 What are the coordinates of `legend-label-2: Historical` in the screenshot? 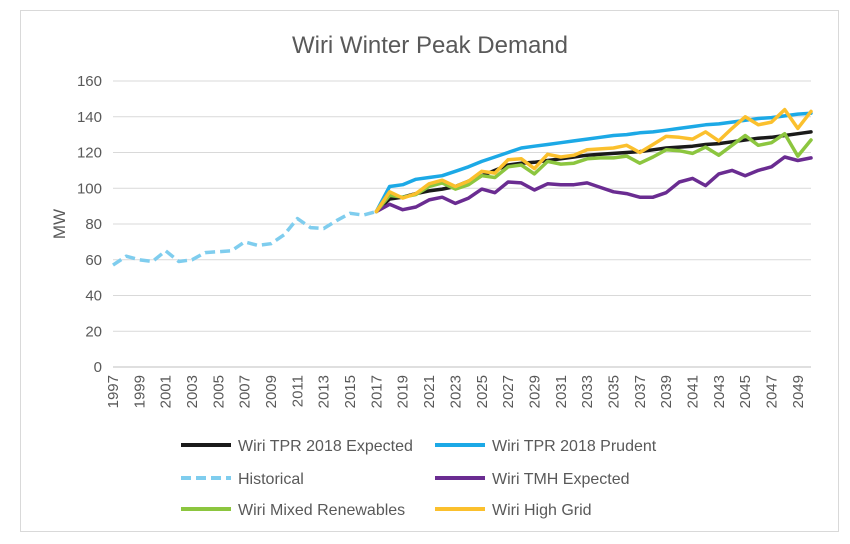 It's located at (271, 479).